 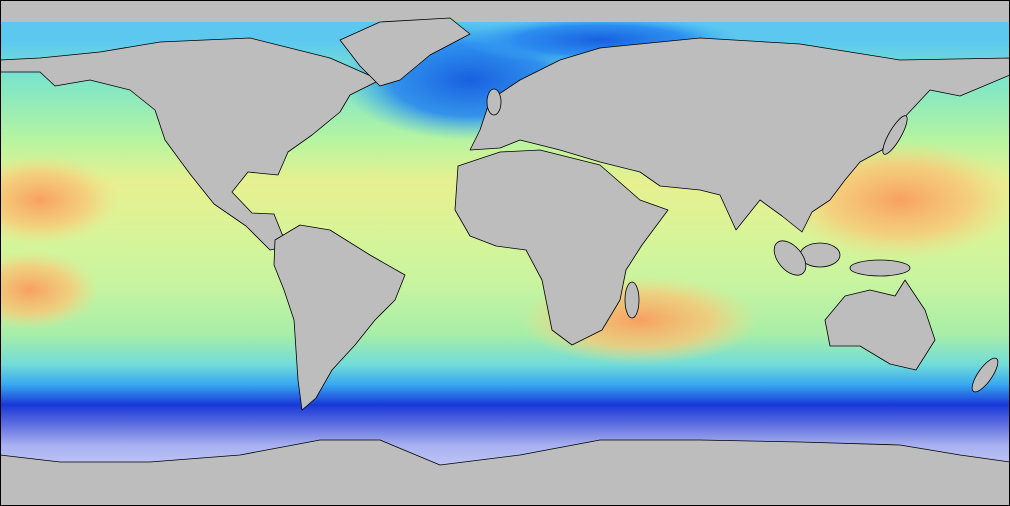 I want to click on britain, so click(x=494, y=102).